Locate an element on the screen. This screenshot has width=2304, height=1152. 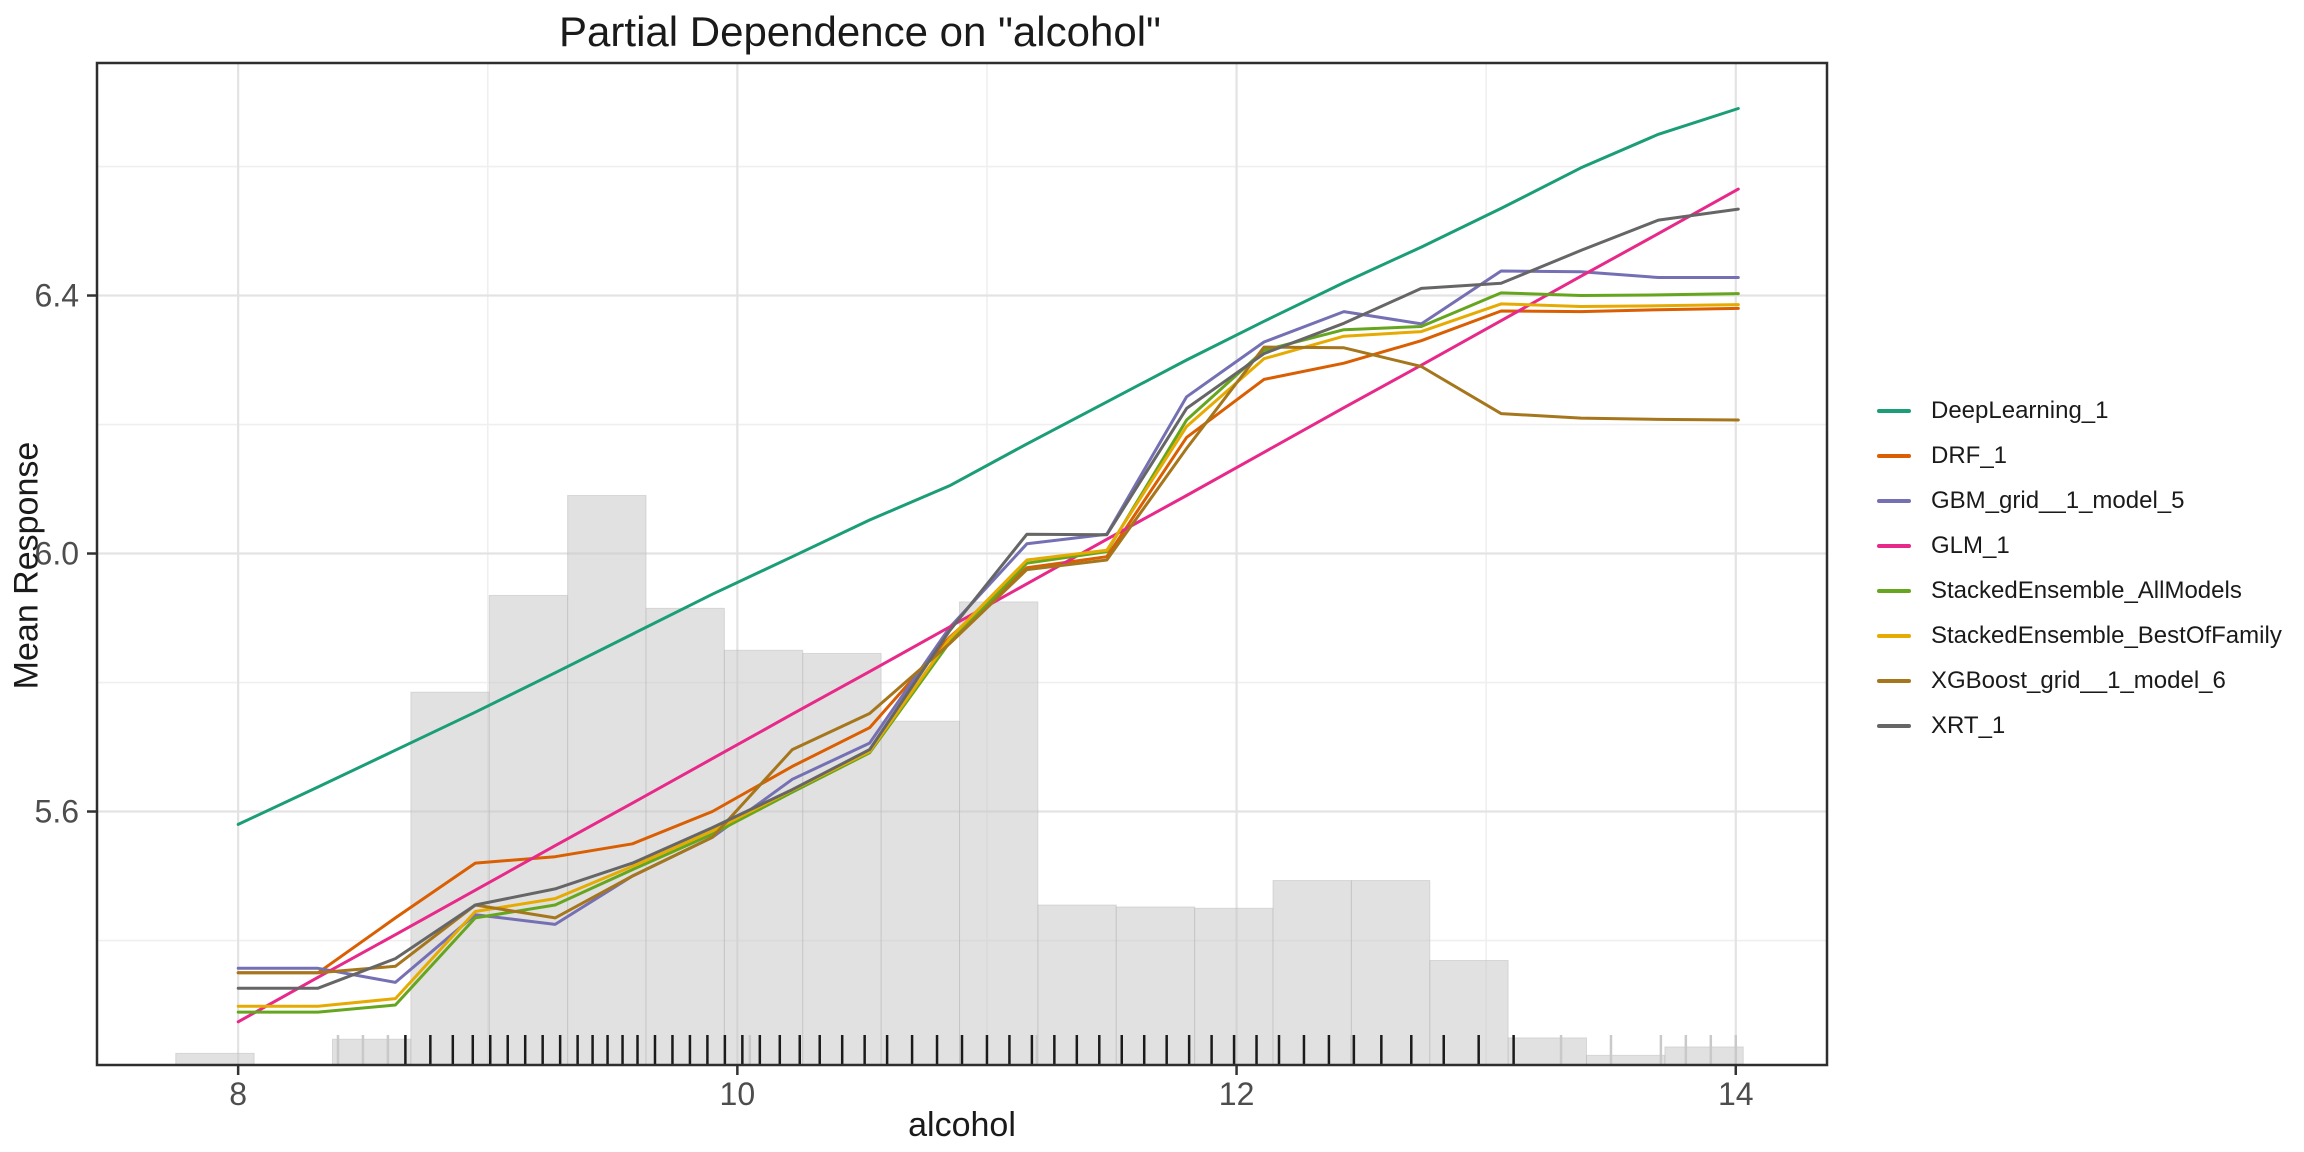
x-tick-label: 10 is located at coordinates (738, 1094).